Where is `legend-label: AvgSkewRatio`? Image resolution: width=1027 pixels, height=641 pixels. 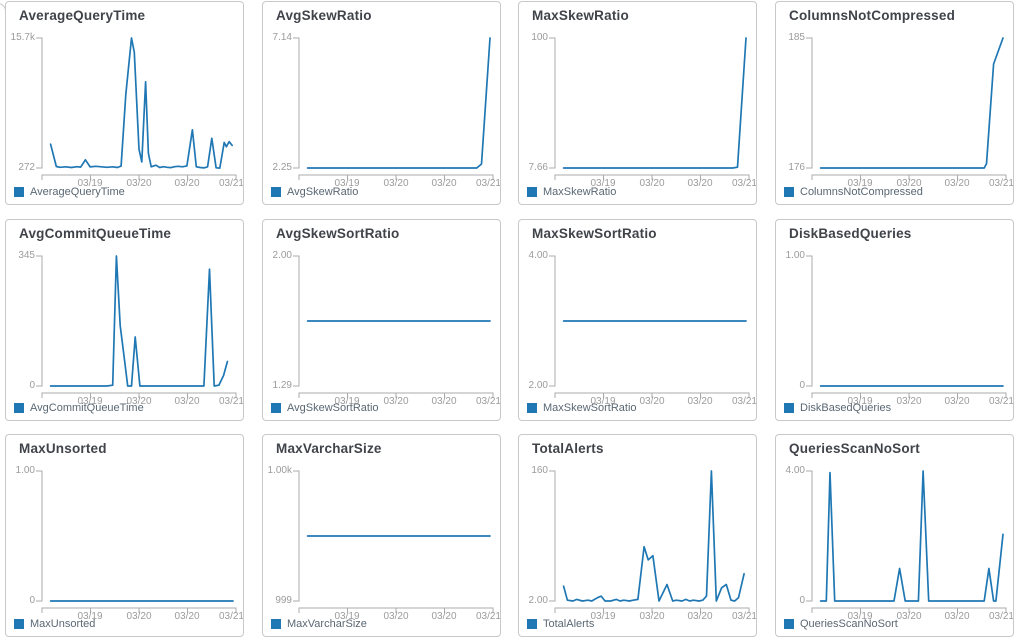
legend-label: AvgSkewRatio is located at coordinates (323, 192).